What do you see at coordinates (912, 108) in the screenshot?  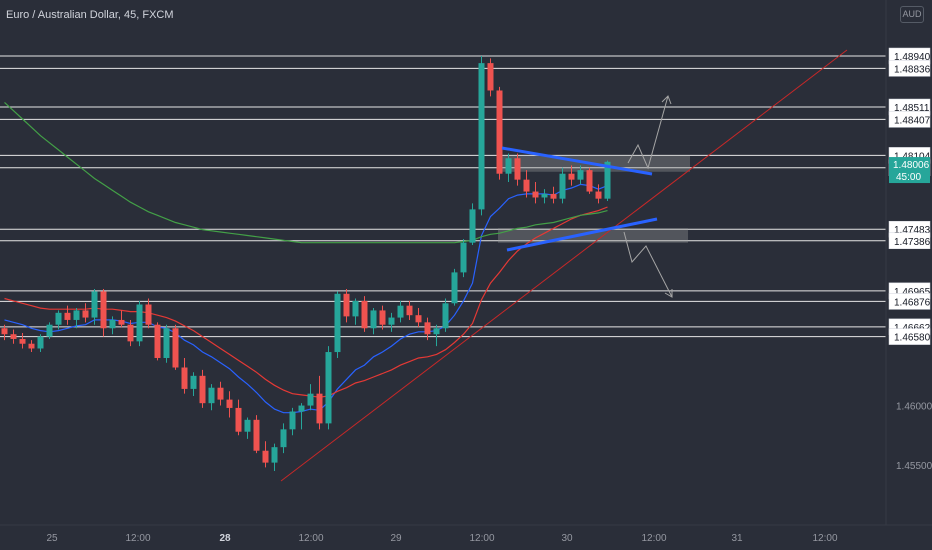 I see `price-level-label: 1.48511` at bounding box center [912, 108].